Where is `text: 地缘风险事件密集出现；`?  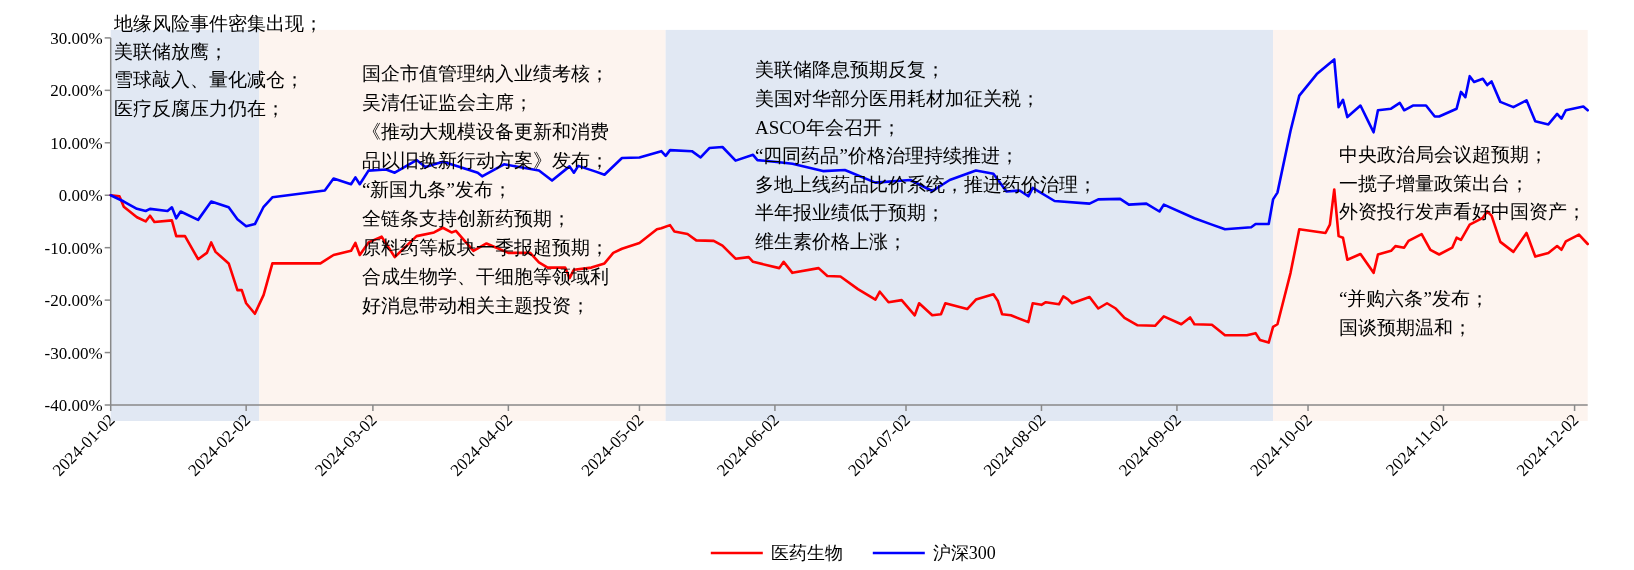
text: 地缘风险事件密集出现； is located at coordinates (218, 23).